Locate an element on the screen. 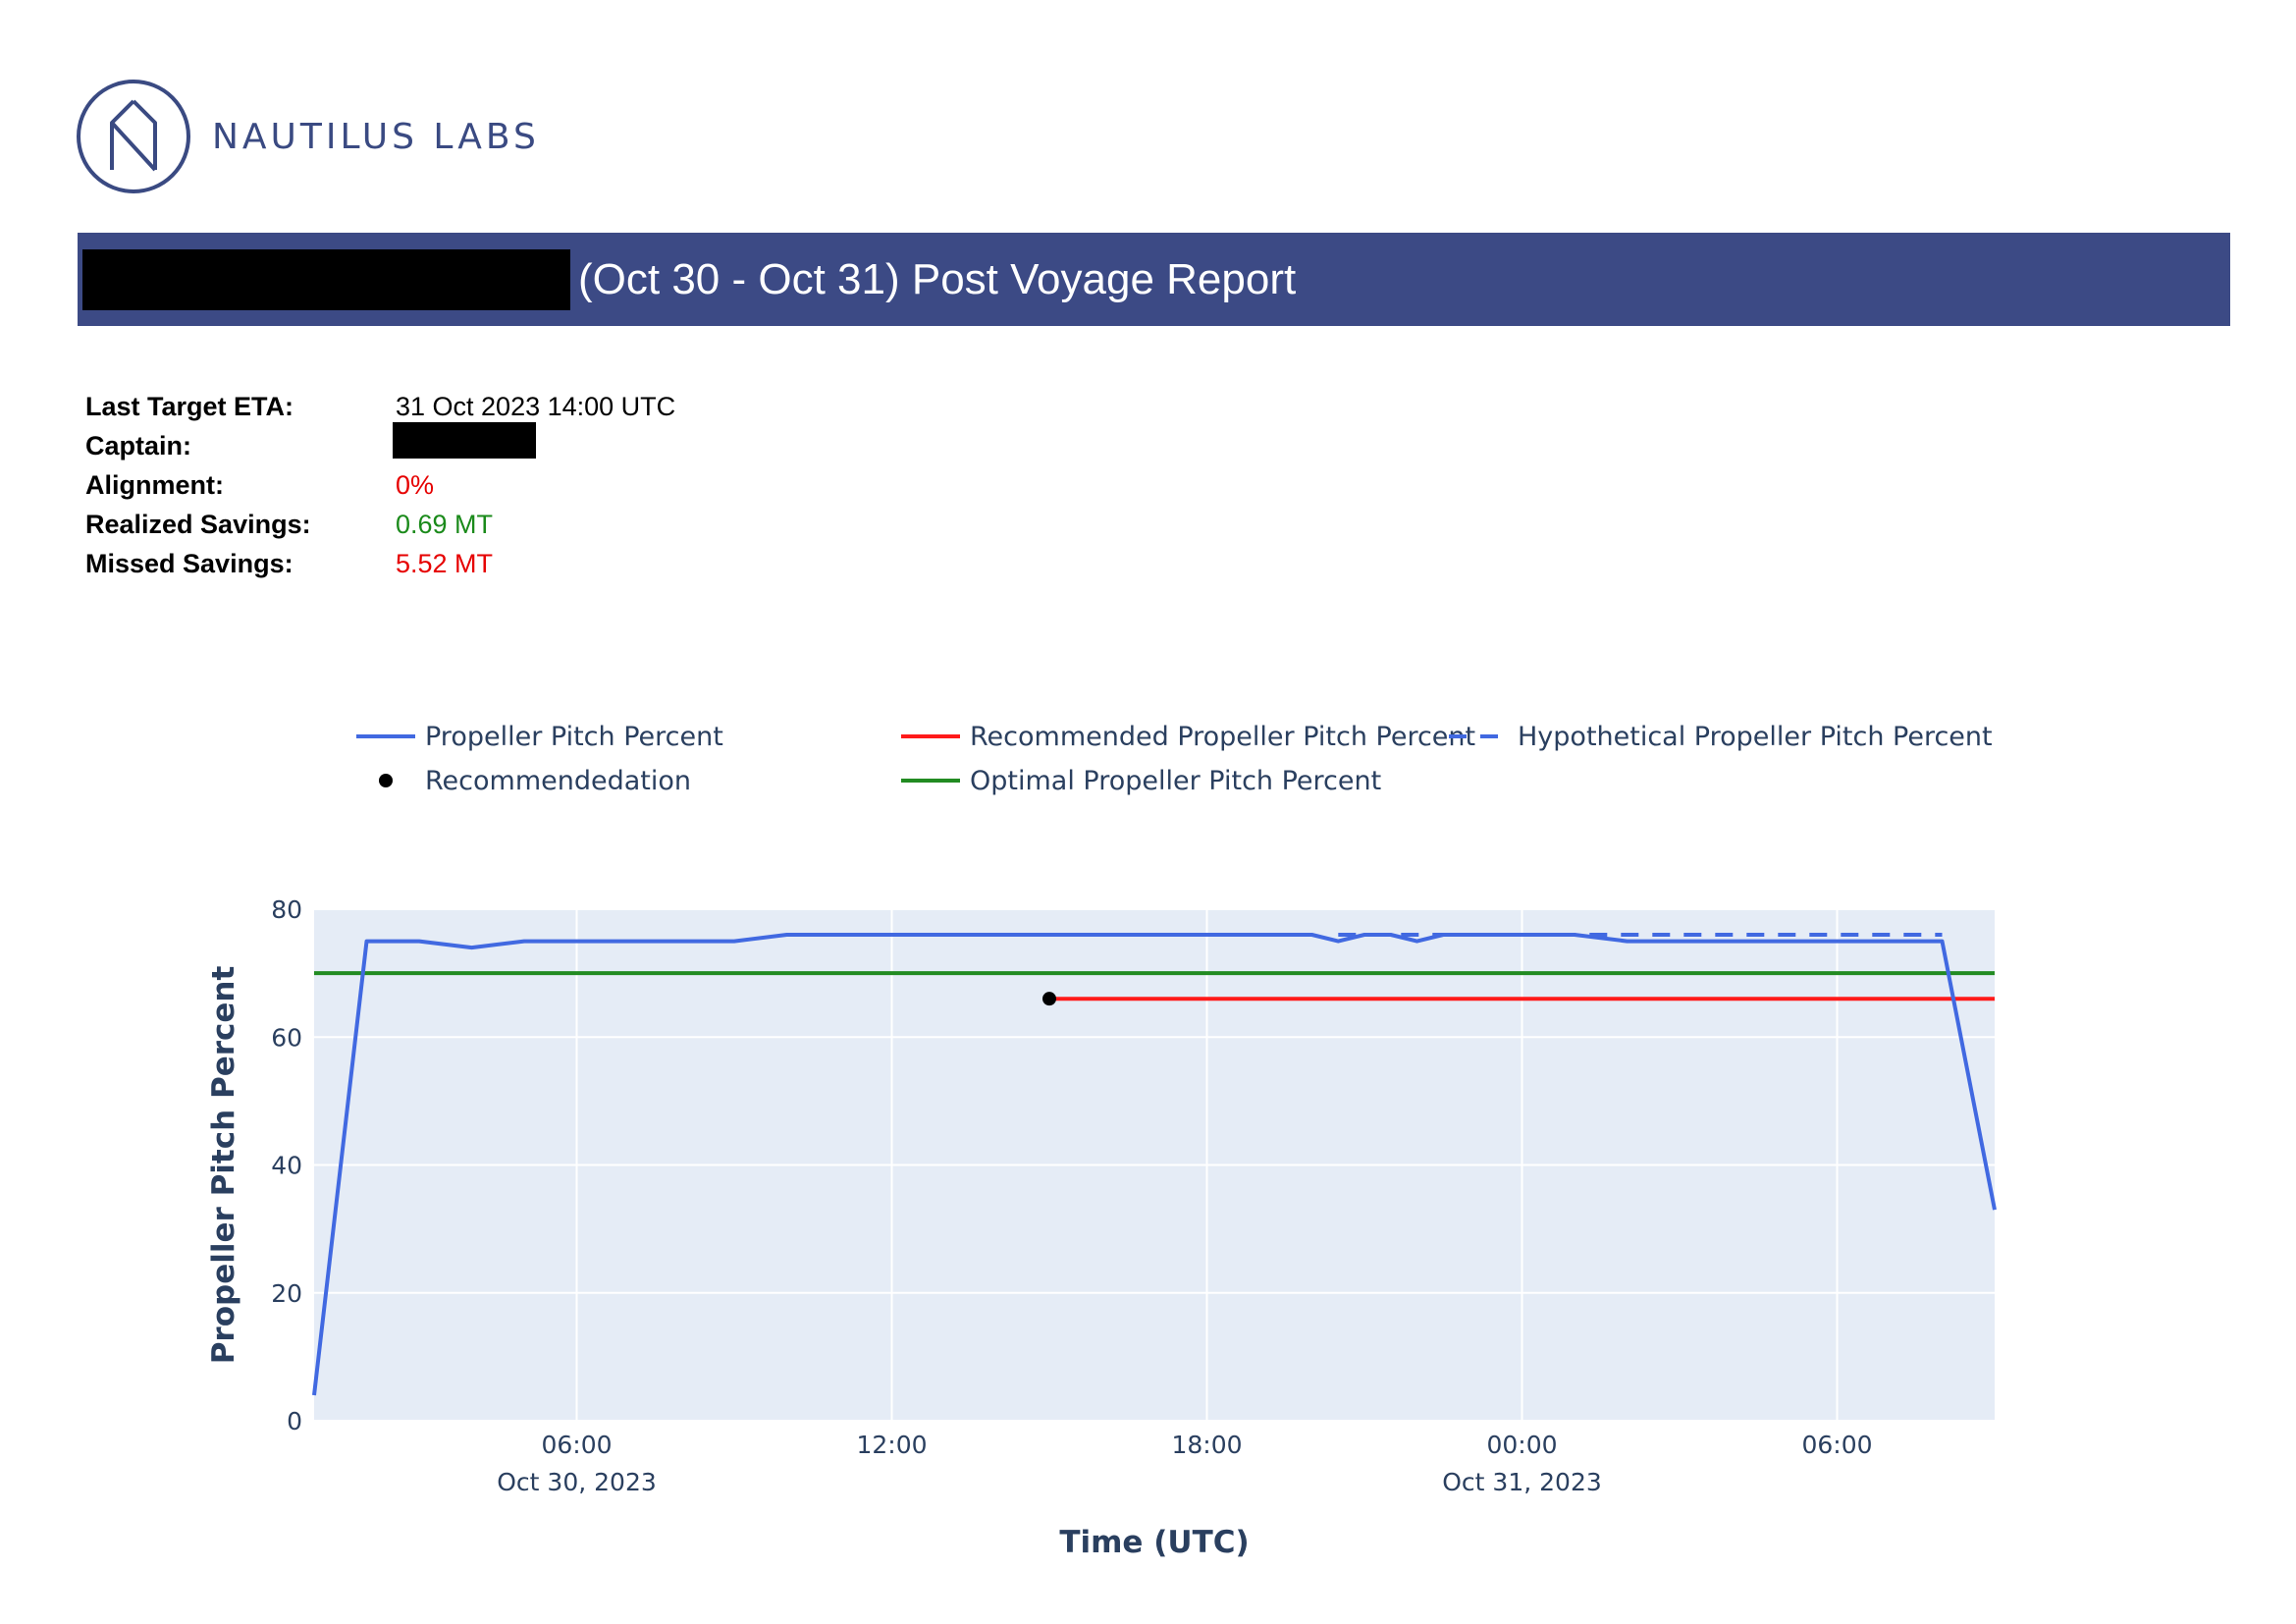  x-tick-label: 12:00 is located at coordinates (891, 1445).